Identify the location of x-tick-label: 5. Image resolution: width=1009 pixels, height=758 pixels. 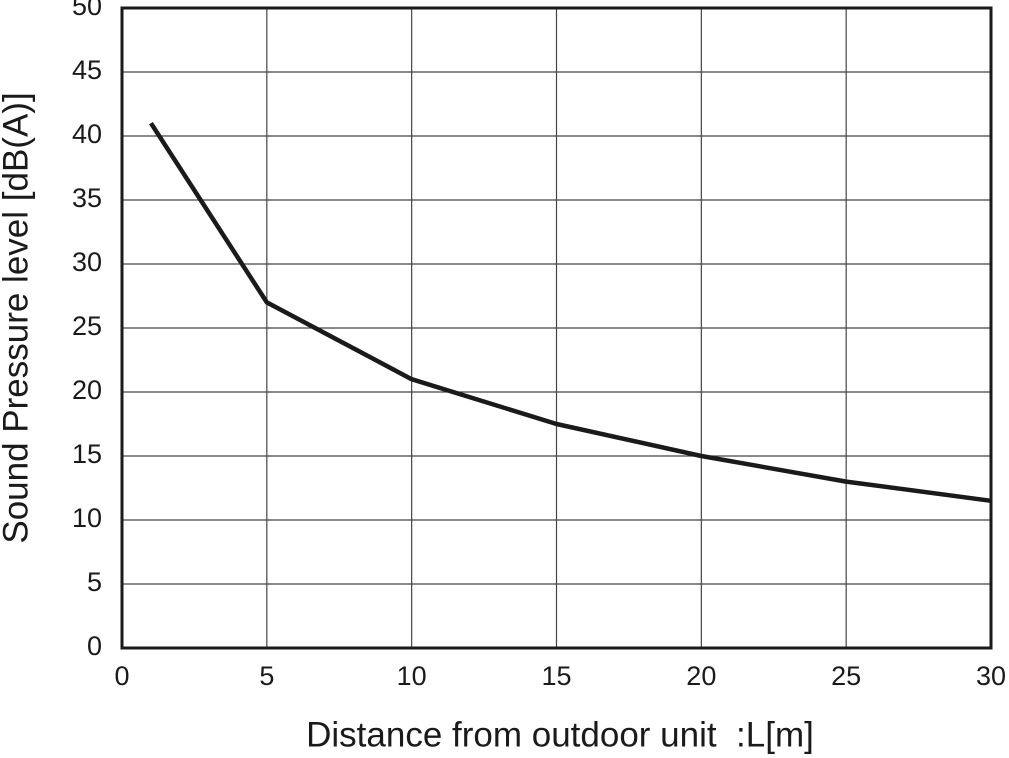
(266, 676).